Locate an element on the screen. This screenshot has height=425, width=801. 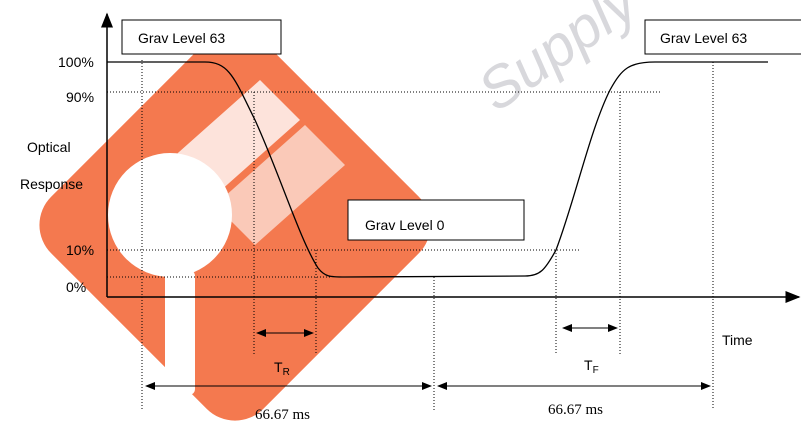
tf-sub: F is located at coordinates (596, 370).